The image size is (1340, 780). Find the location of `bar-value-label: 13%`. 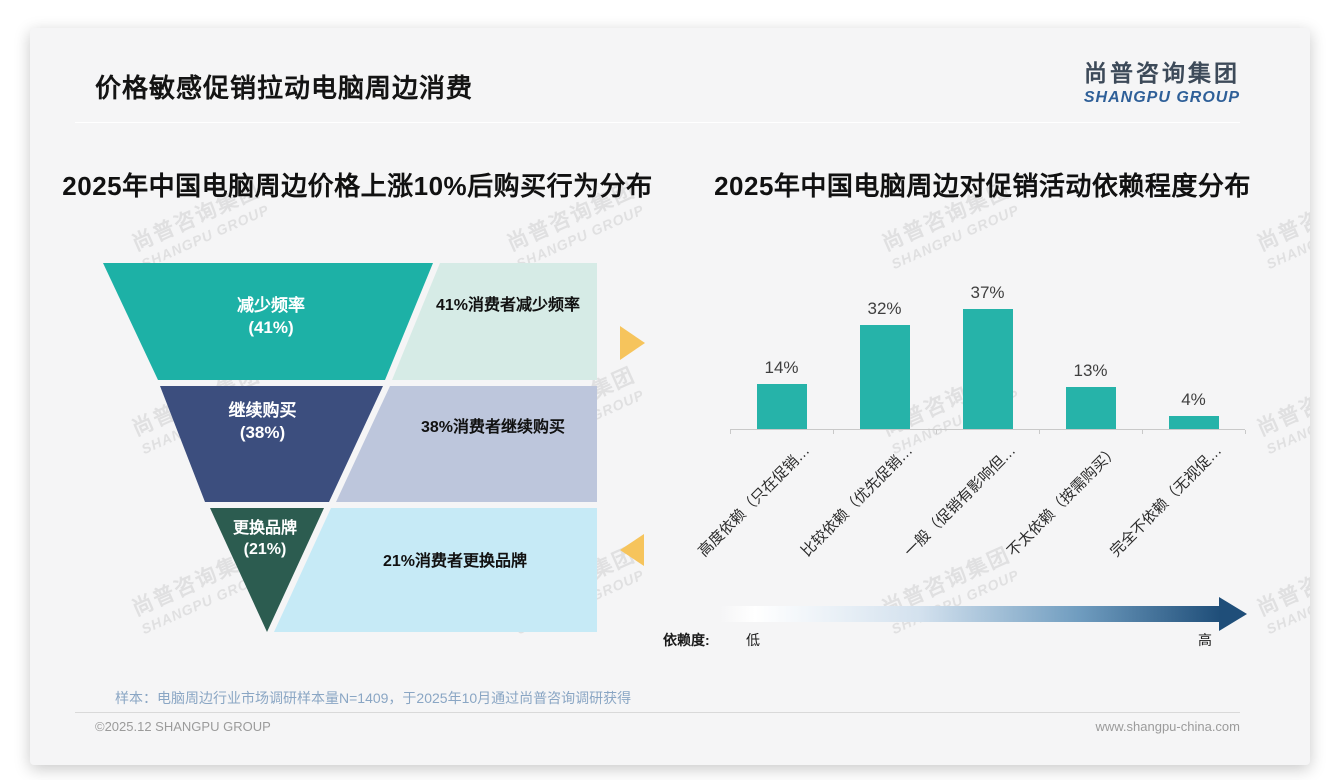

bar-value-label: 13% is located at coordinates (1090, 370).